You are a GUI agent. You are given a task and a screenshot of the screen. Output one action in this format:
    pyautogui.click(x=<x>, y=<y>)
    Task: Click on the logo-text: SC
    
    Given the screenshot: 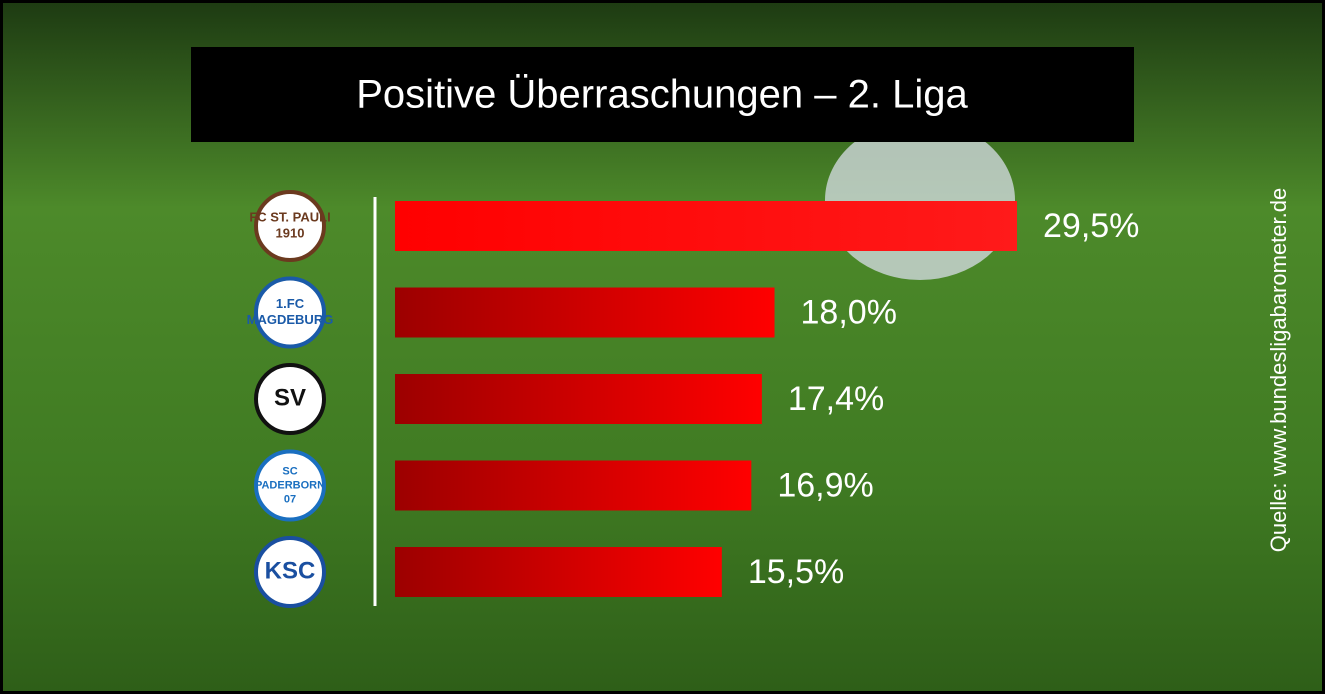 What is the action you would take?
    pyautogui.click(x=289, y=471)
    